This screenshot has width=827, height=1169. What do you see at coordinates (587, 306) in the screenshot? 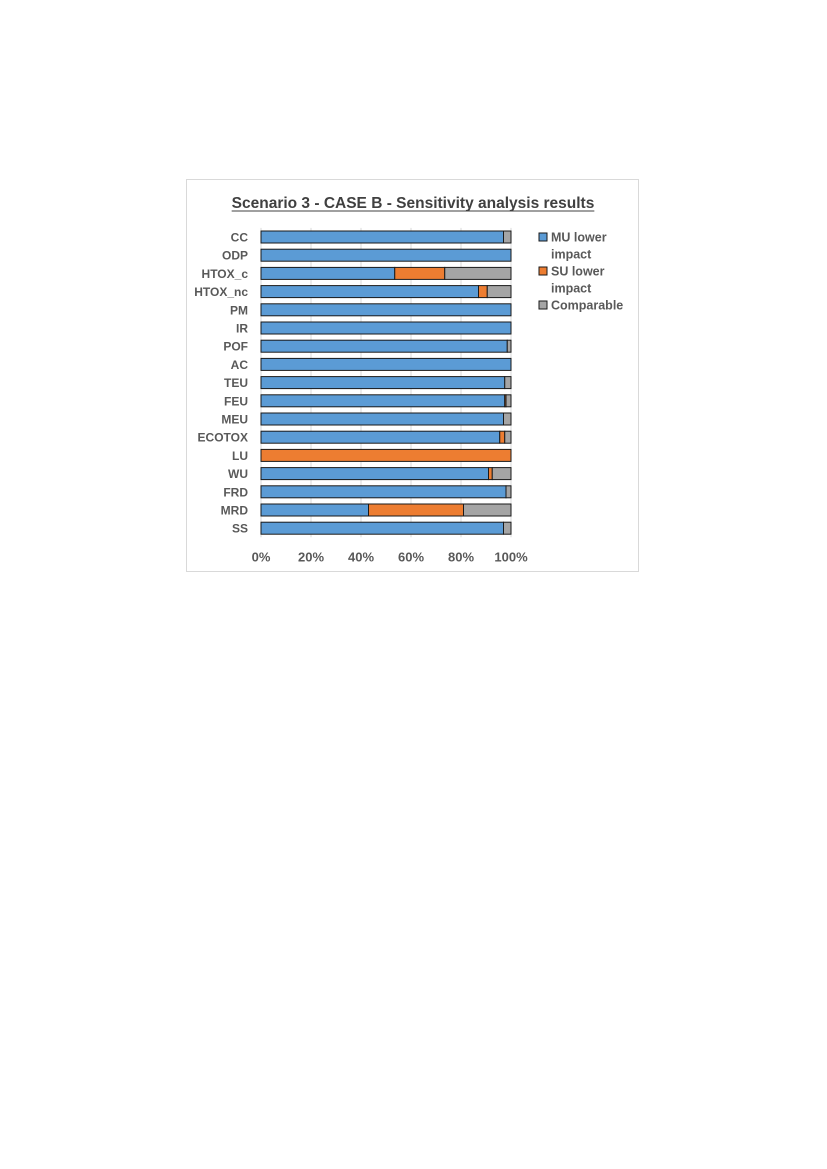
I see `legend-entry: Comparable` at bounding box center [587, 306].